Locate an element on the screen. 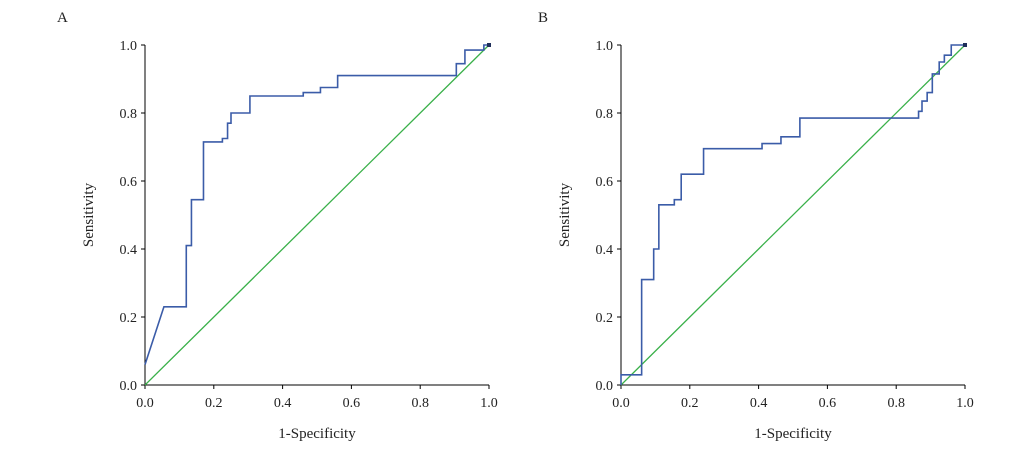 The width and height of the screenshot is (1023, 451). panel-label: B is located at coordinates (543, 18).